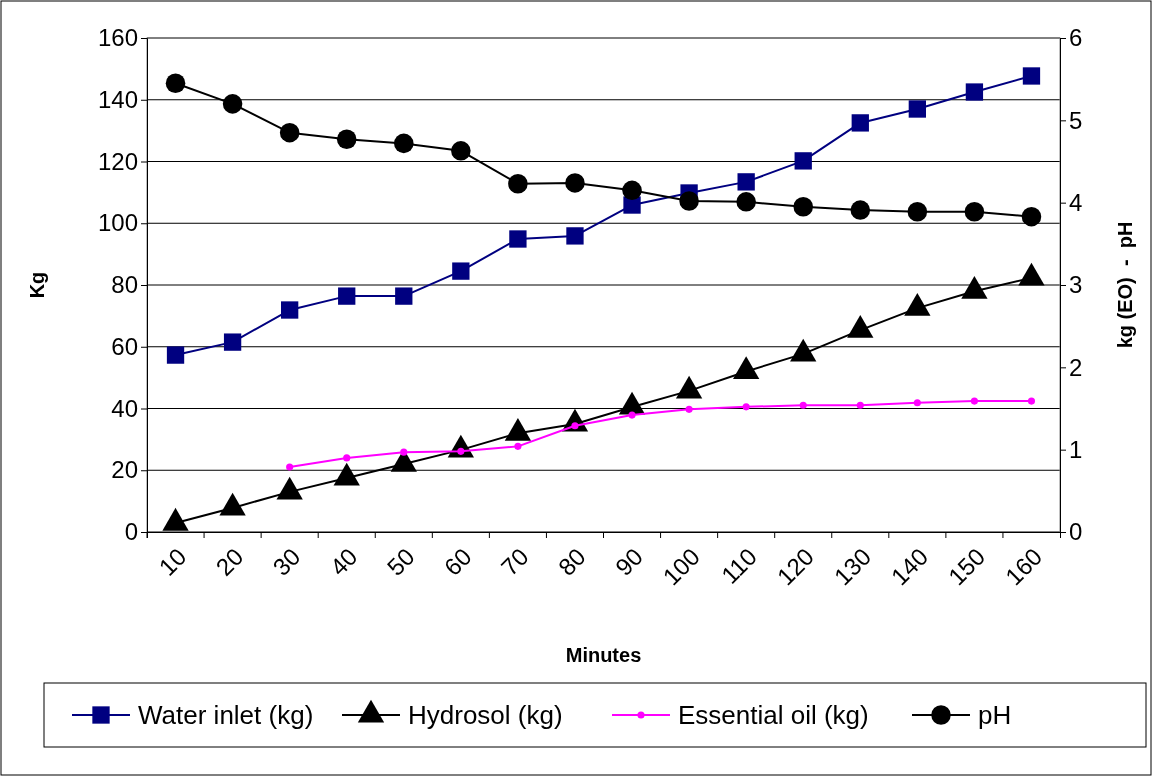 The width and height of the screenshot is (1154, 778). Describe the element at coordinates (457, 561) in the screenshot. I see `x-tick-label: 60` at that location.